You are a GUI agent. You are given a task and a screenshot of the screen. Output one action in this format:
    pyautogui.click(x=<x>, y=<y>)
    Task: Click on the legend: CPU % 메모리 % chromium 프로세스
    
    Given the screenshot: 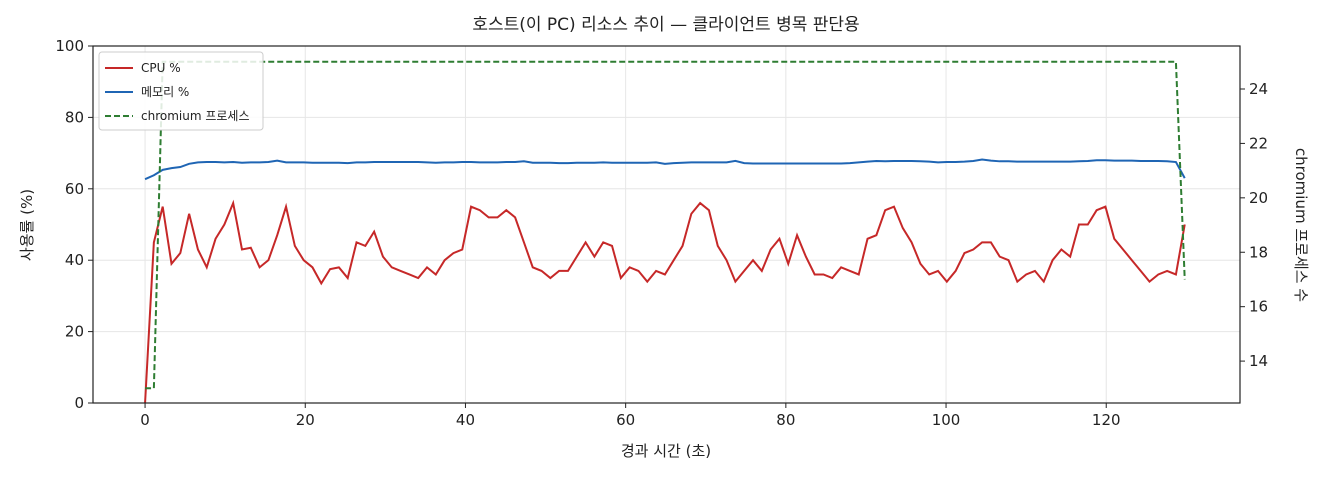 What is the action you would take?
    pyautogui.click(x=181, y=91)
    